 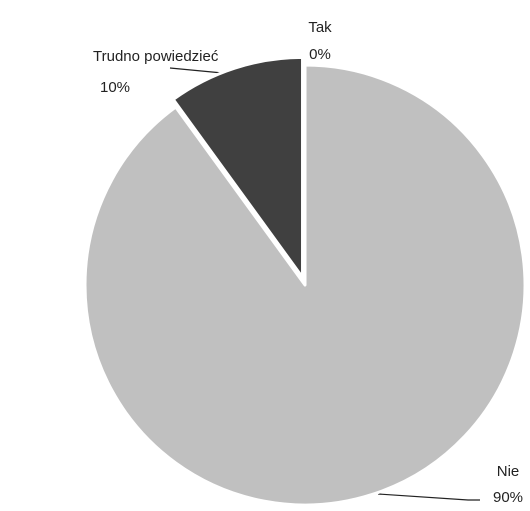 I want to click on slice-value-label: 90%, so click(x=508, y=497).